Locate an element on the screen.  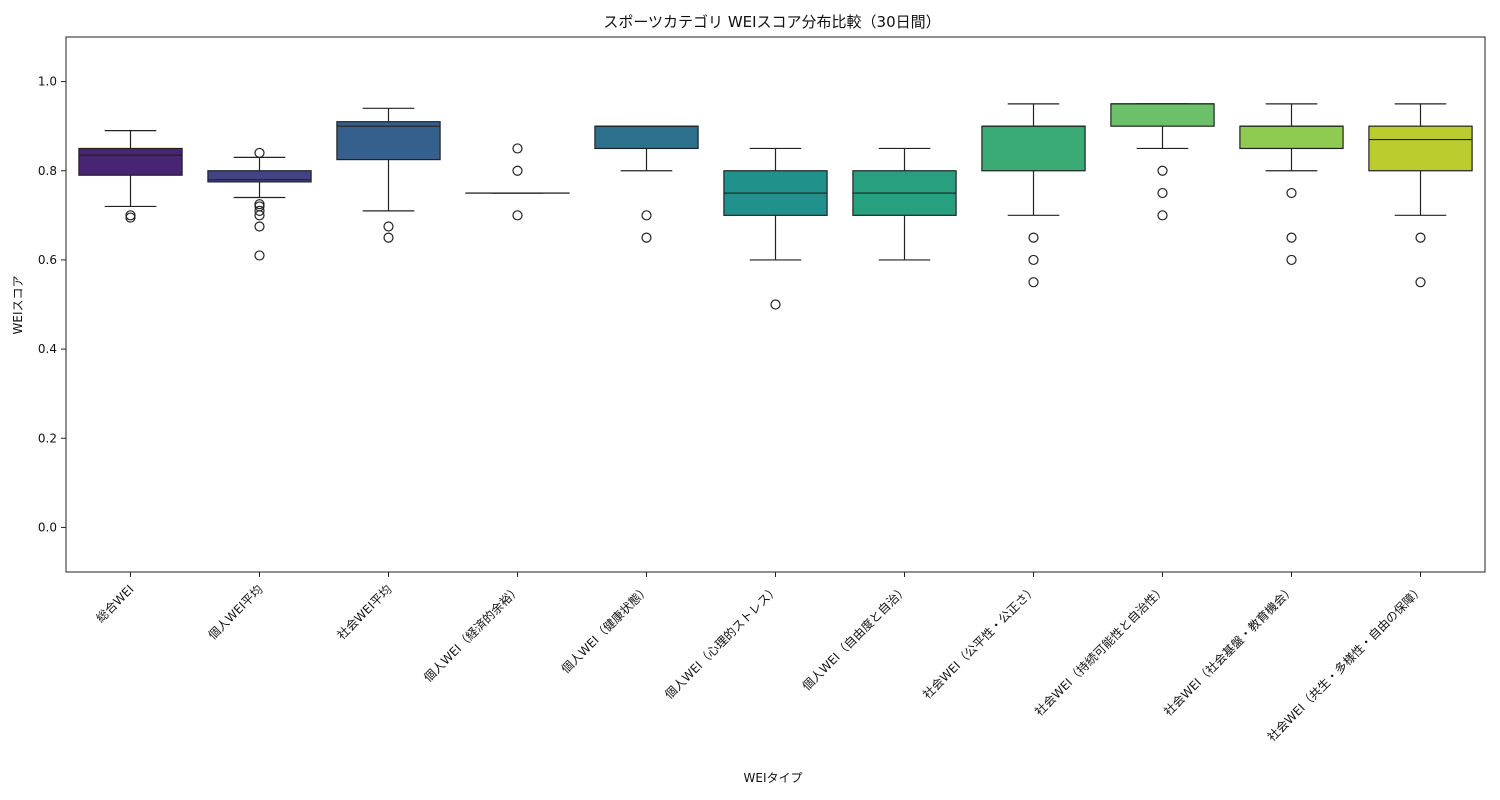
y-axis: 0.0 0.2 0.4 0.6 0.8 1.0 is located at coordinates (52, 304).